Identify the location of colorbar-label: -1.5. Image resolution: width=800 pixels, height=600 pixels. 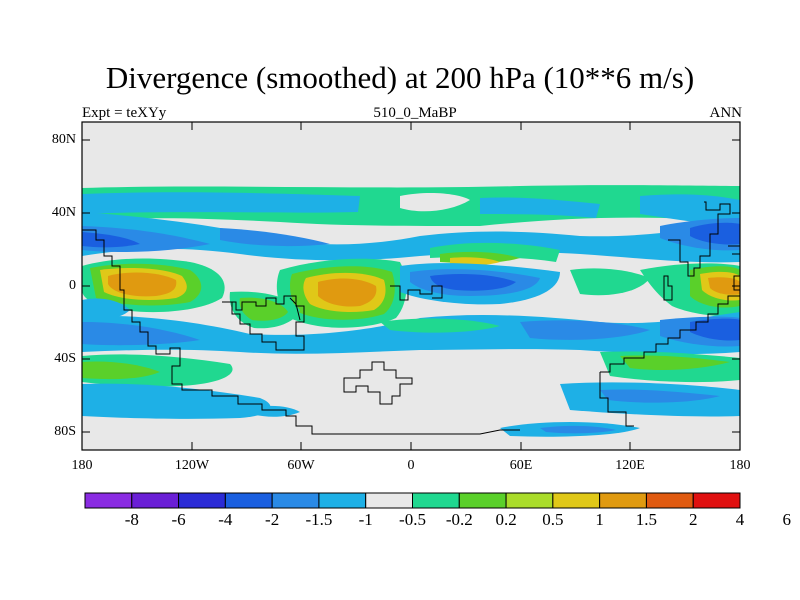
(319, 519).